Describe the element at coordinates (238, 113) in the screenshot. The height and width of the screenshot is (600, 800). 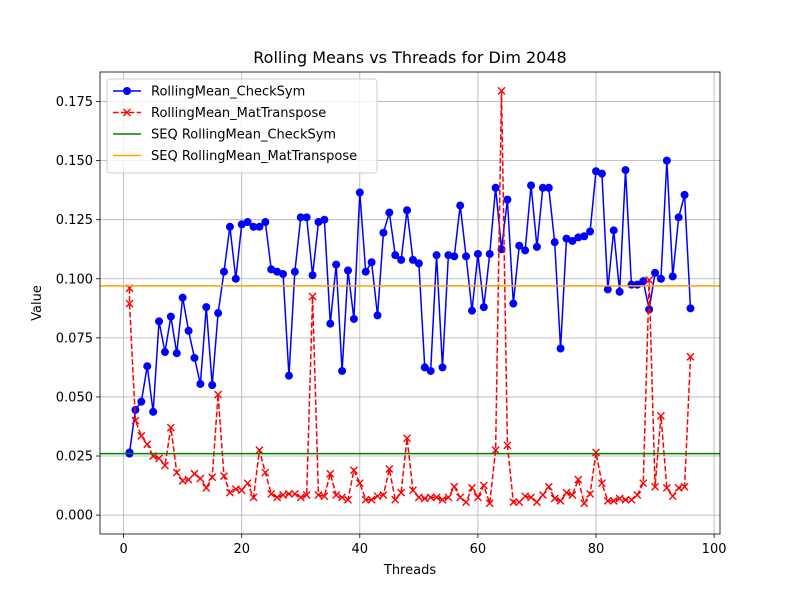
I see `legend-label: RollingMean_MatTranspose` at that location.